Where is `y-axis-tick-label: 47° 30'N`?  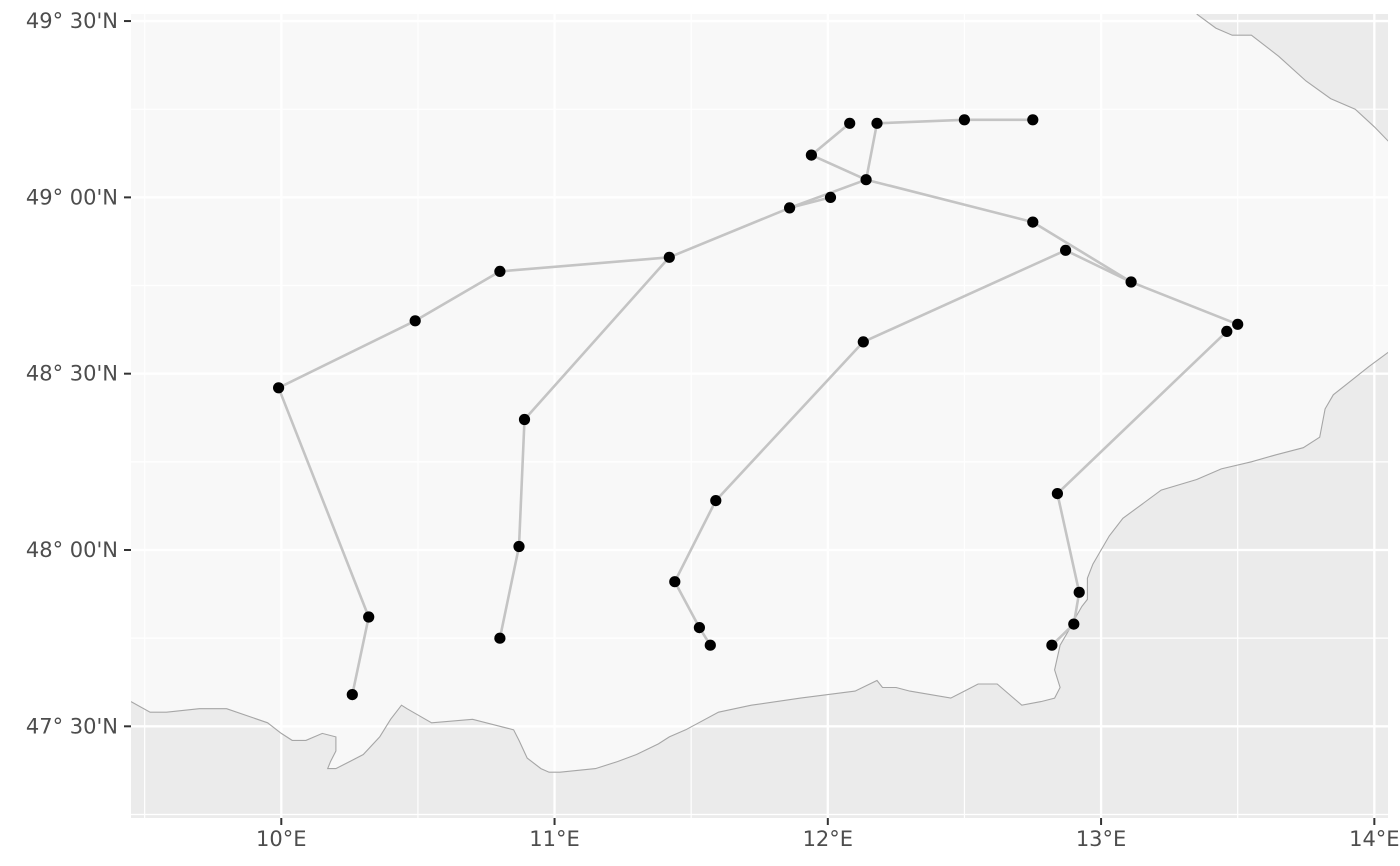 y-axis-tick-label: 47° 30'N is located at coordinates (72, 726).